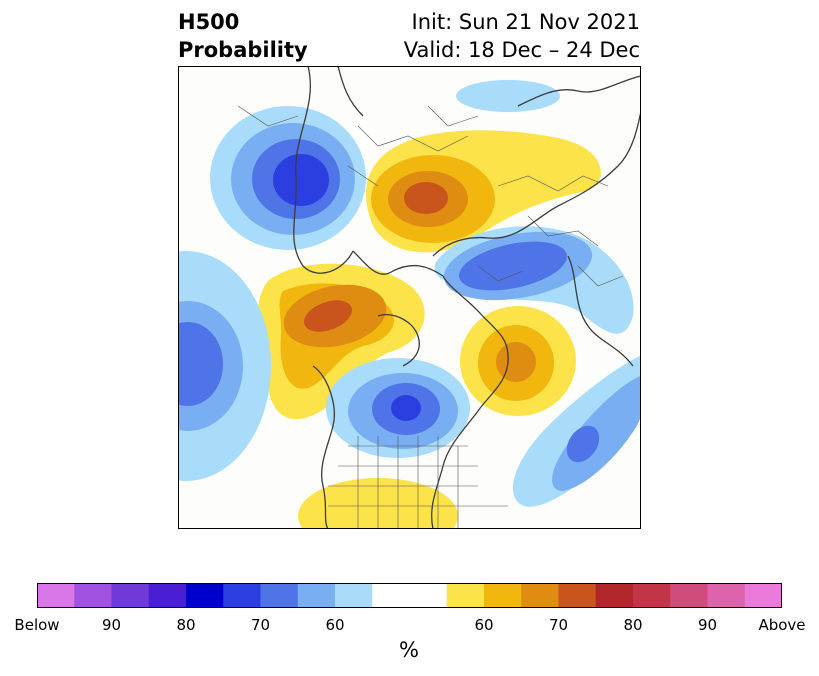 The width and height of the screenshot is (819, 676). I want to click on colorbar, so click(409, 595).